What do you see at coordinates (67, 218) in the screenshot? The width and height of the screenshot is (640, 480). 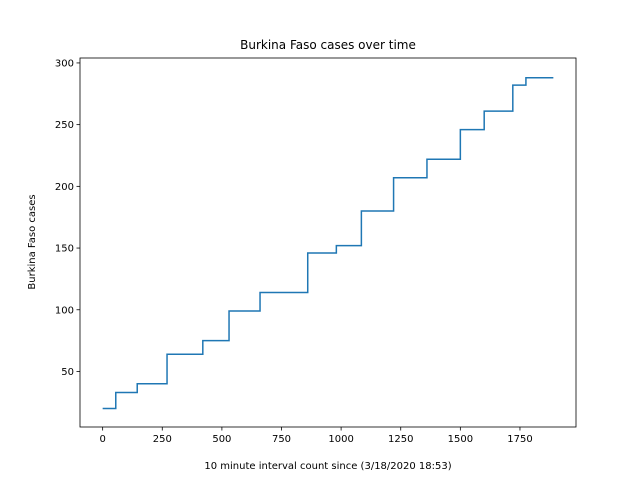 I see `y-axis-ticks: 50 100 150 200 250 300` at bounding box center [67, 218].